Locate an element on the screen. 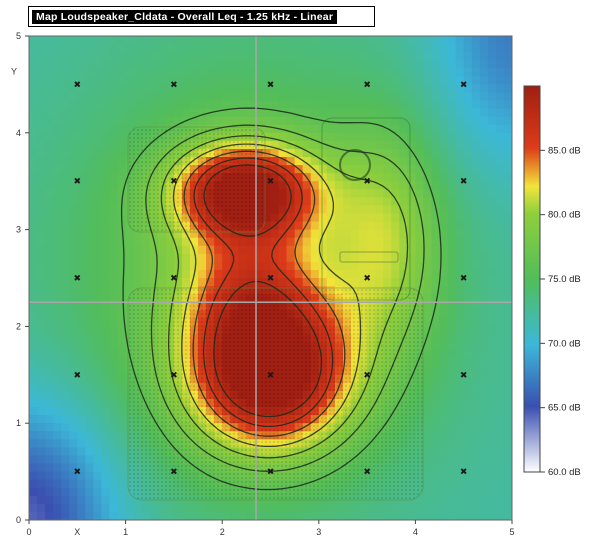 This screenshot has height=541, width=597. measurement-point-marker: ✖ is located at coordinates (464, 85).